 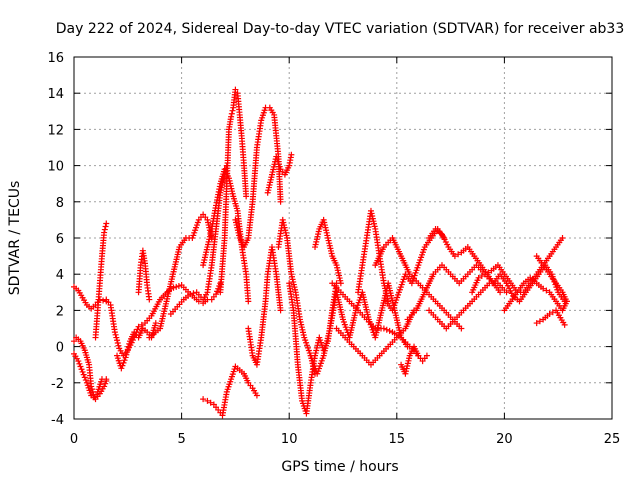 What do you see at coordinates (180, 276) in the screenshot?
I see `series-s8` at bounding box center [180, 276].